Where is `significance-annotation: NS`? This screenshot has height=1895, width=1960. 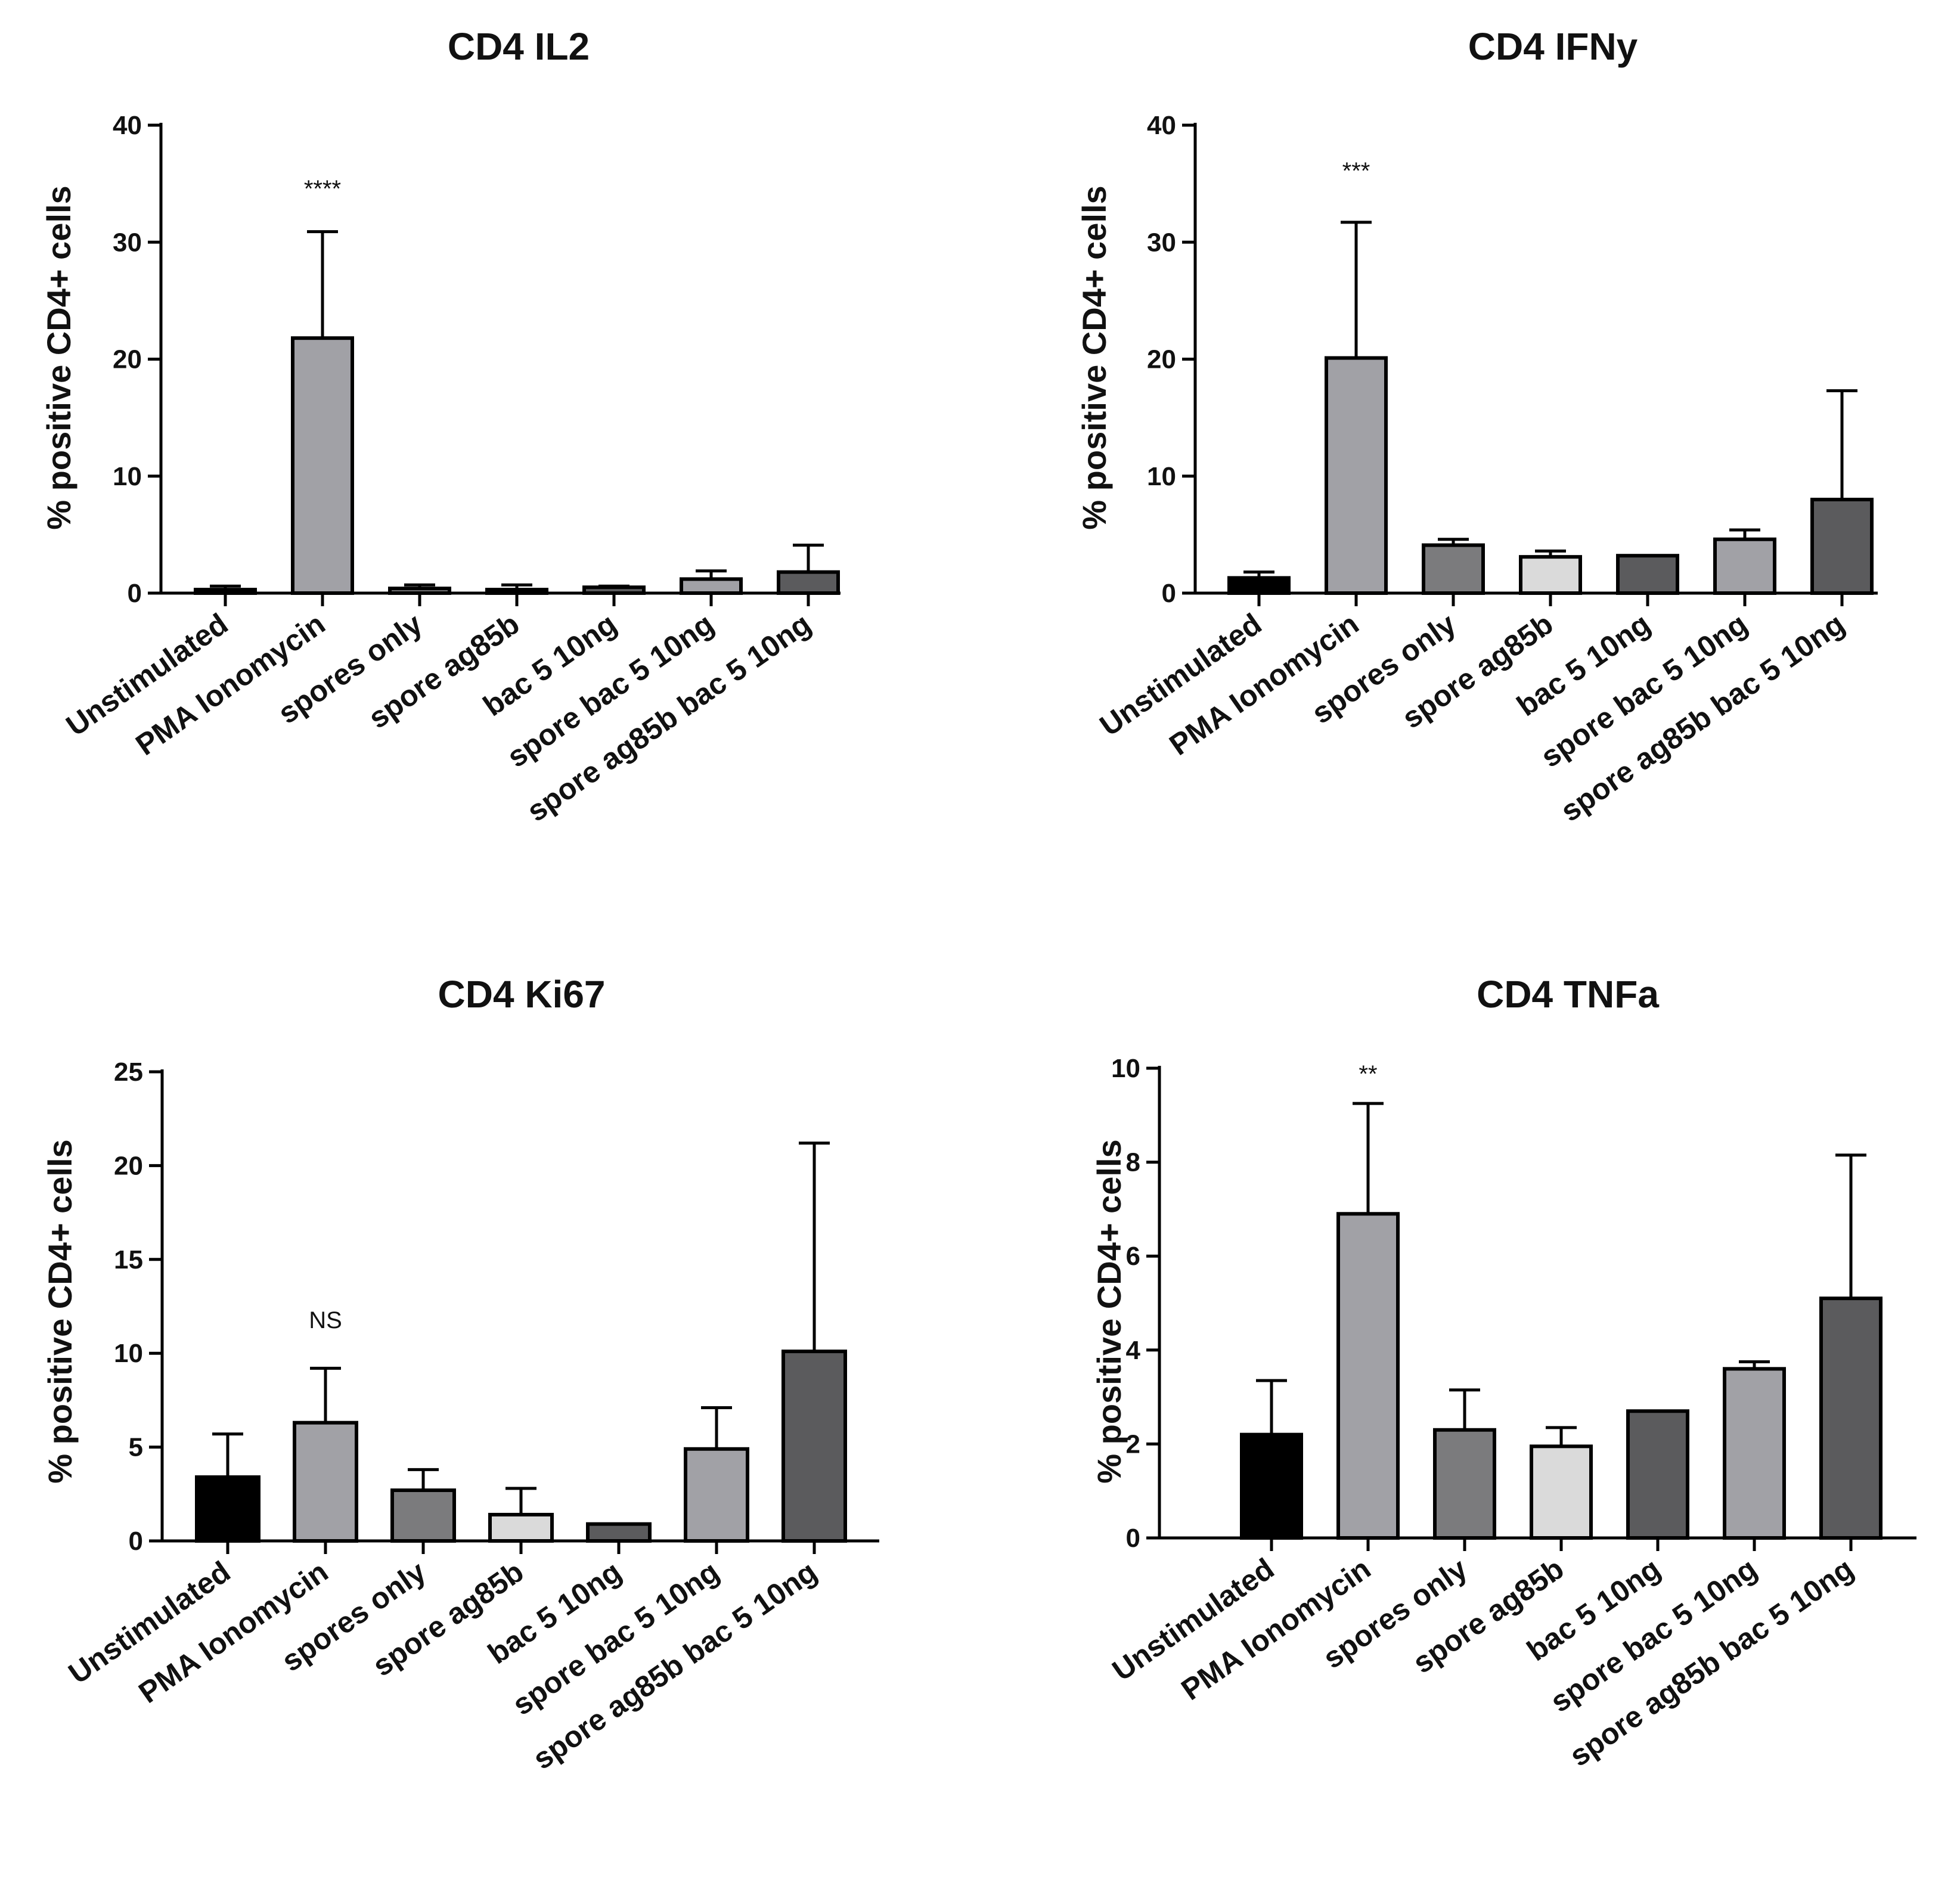 significance-annotation: NS is located at coordinates (325, 1320).